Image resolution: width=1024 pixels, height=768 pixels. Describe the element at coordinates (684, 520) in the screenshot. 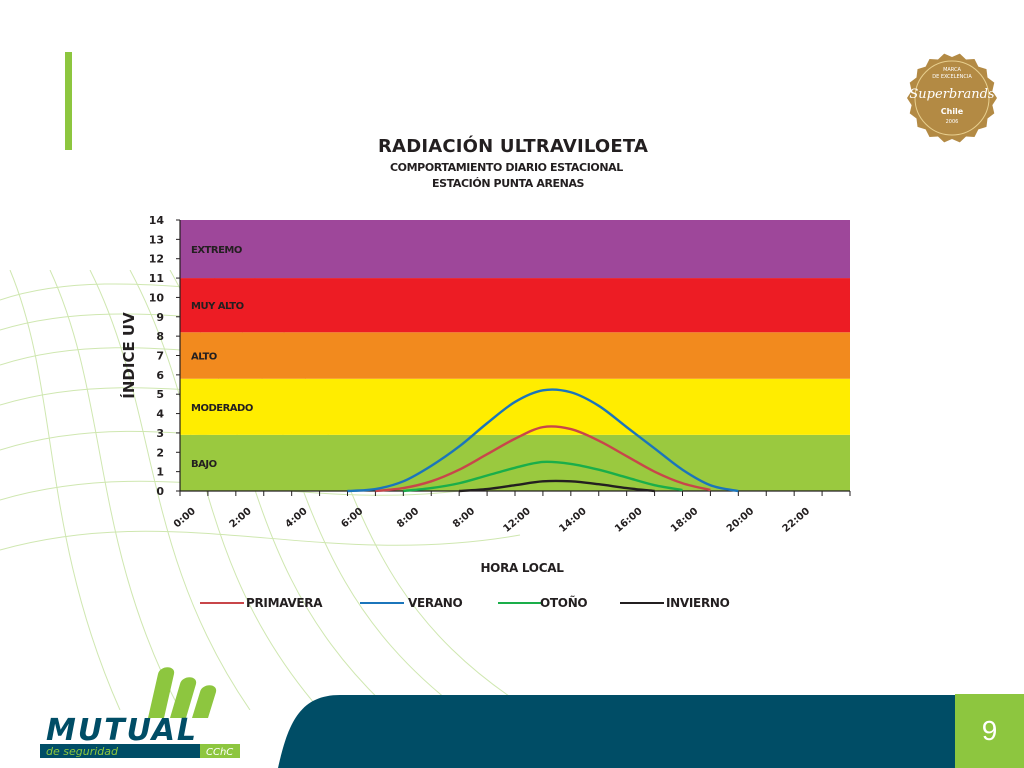

I see `x-tick-label: 18:00` at that location.